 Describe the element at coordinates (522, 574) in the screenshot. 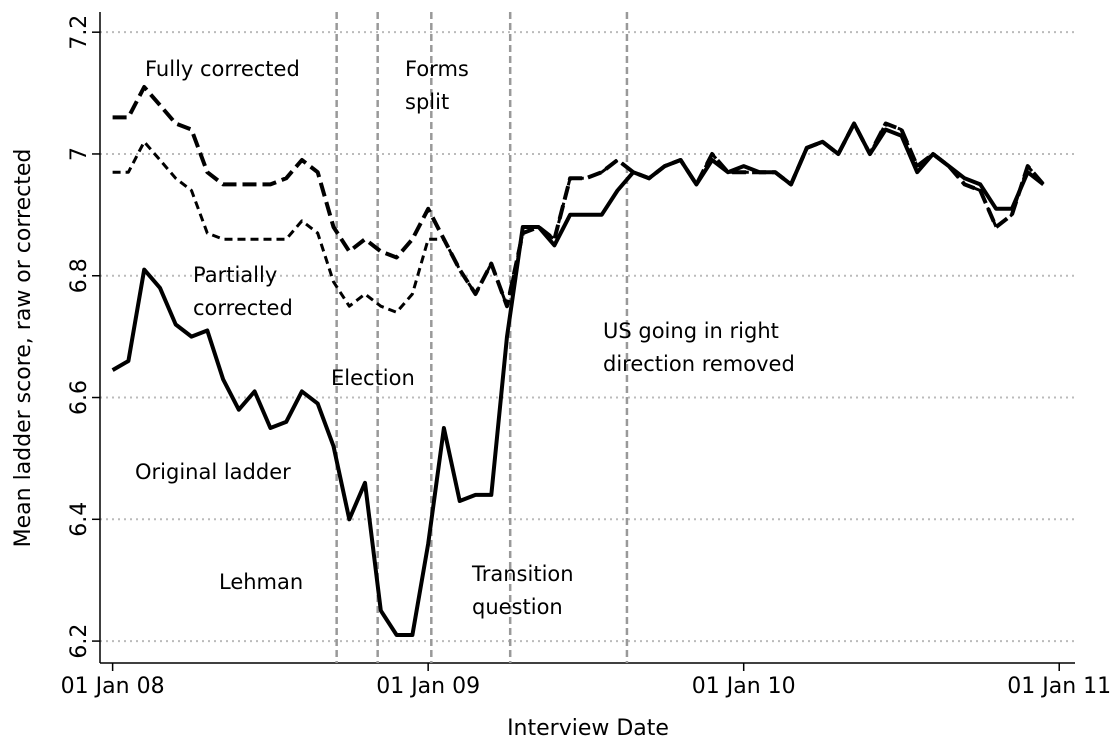

I see `annotation: Transition` at that location.